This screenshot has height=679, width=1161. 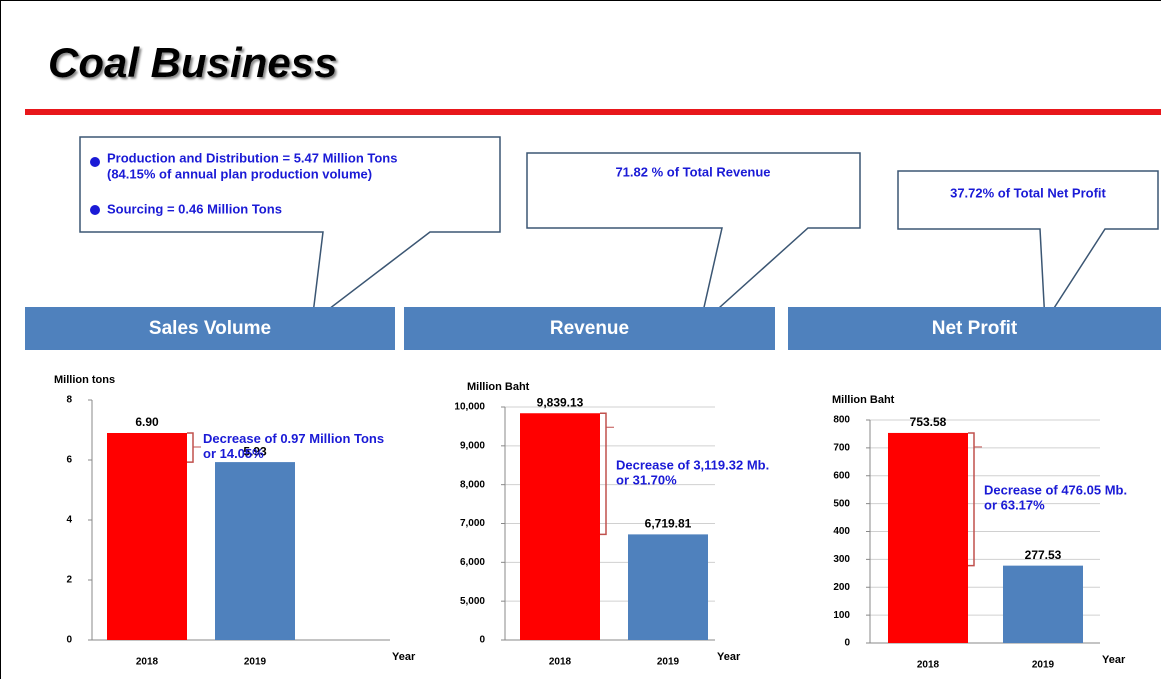 I want to click on y-tick-label: 8, so click(x=69, y=400).